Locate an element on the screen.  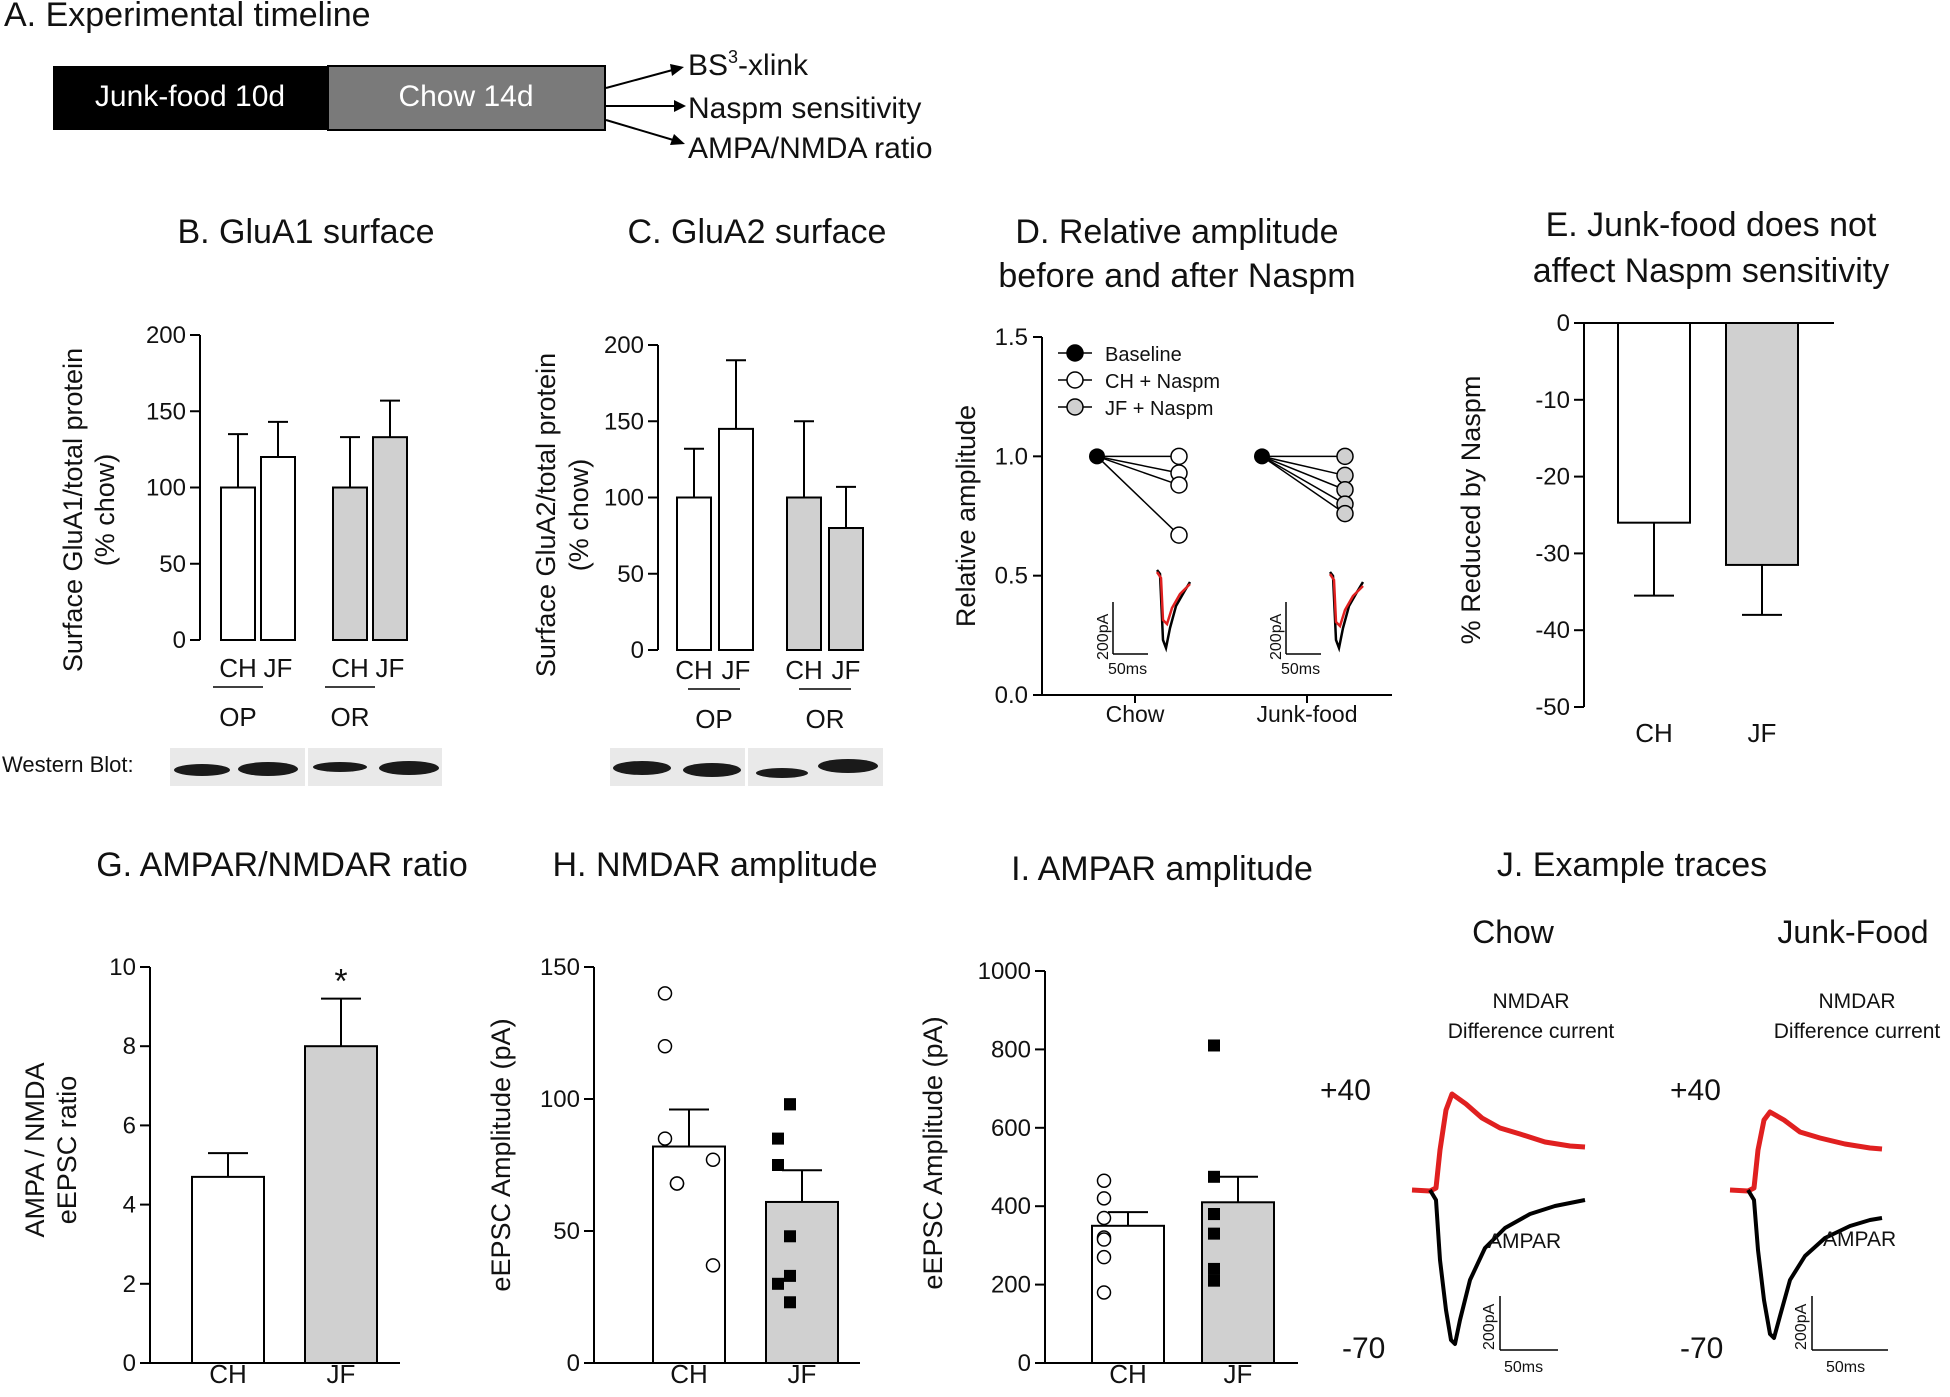
arrow-line is located at coordinates (643, 78).